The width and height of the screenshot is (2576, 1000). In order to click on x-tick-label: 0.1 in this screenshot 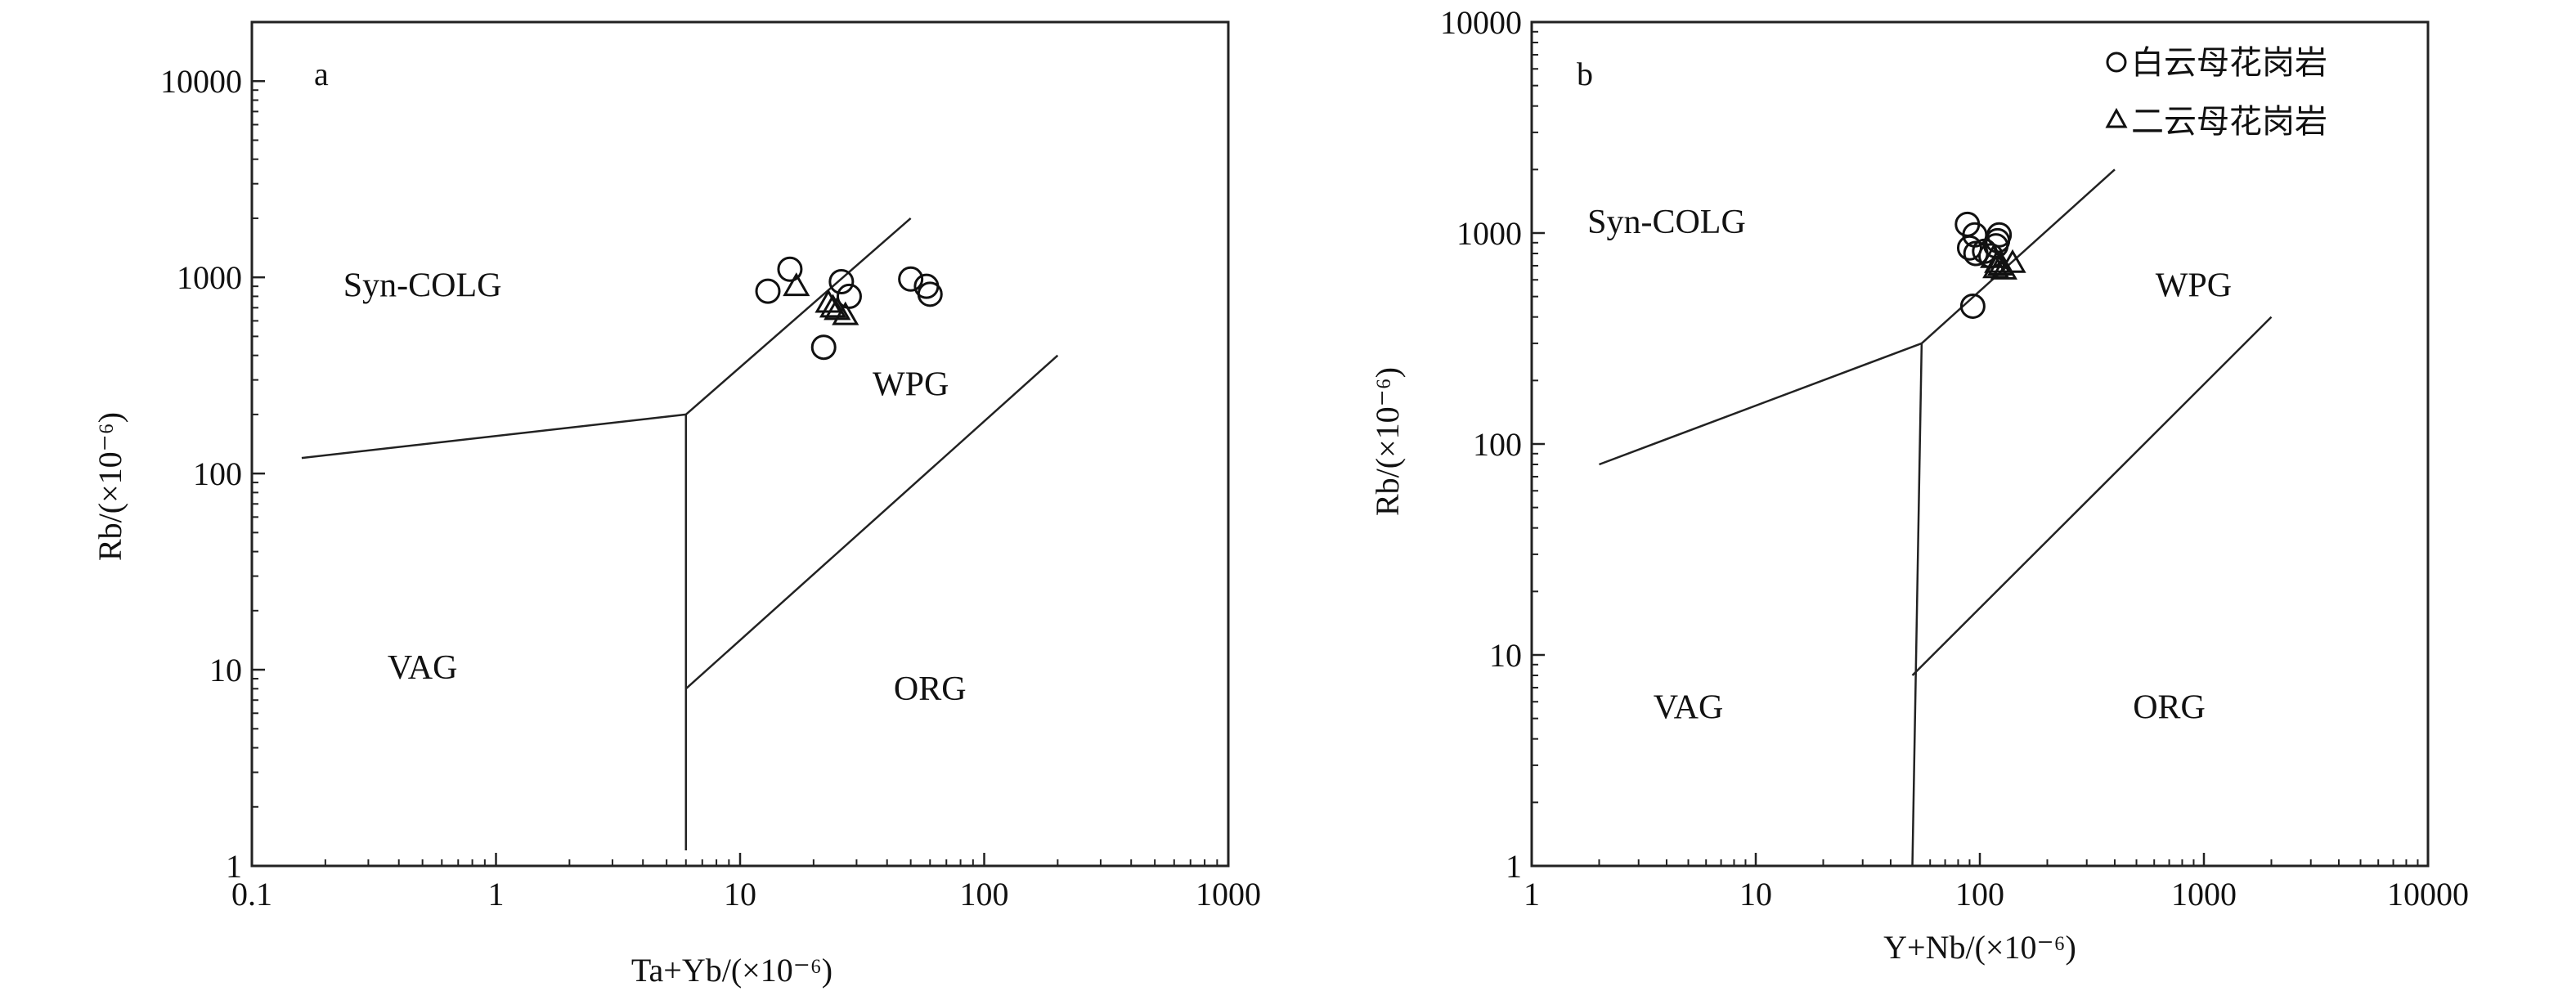, I will do `click(251, 894)`.